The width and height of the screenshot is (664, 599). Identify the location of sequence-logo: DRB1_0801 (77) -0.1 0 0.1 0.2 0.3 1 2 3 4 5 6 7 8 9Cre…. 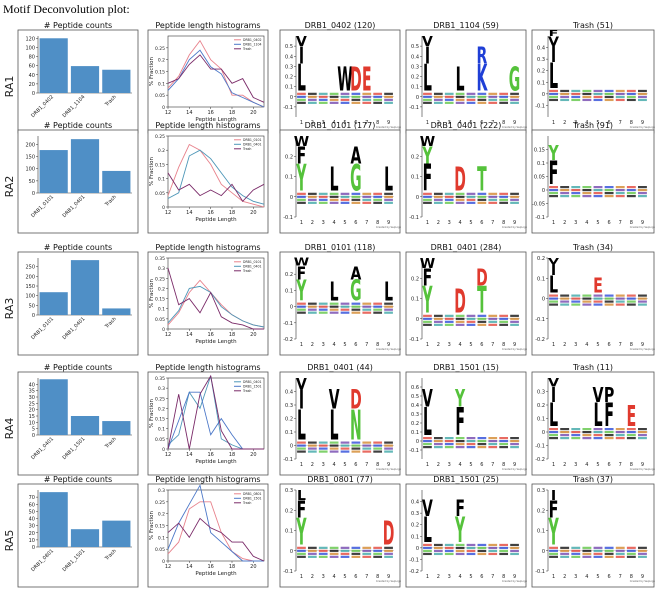
(340, 531).